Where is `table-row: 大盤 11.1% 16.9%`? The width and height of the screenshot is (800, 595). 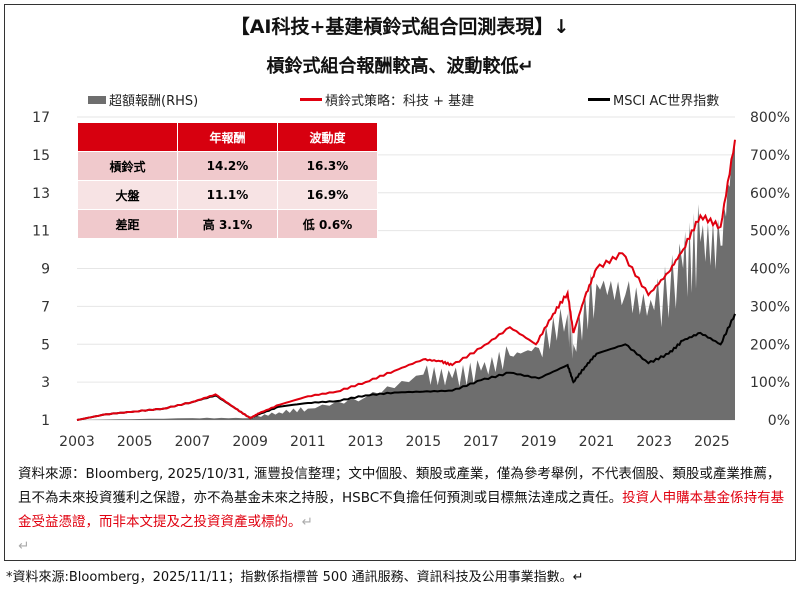 table-row: 大盤 11.1% 16.9% is located at coordinates (227, 195).